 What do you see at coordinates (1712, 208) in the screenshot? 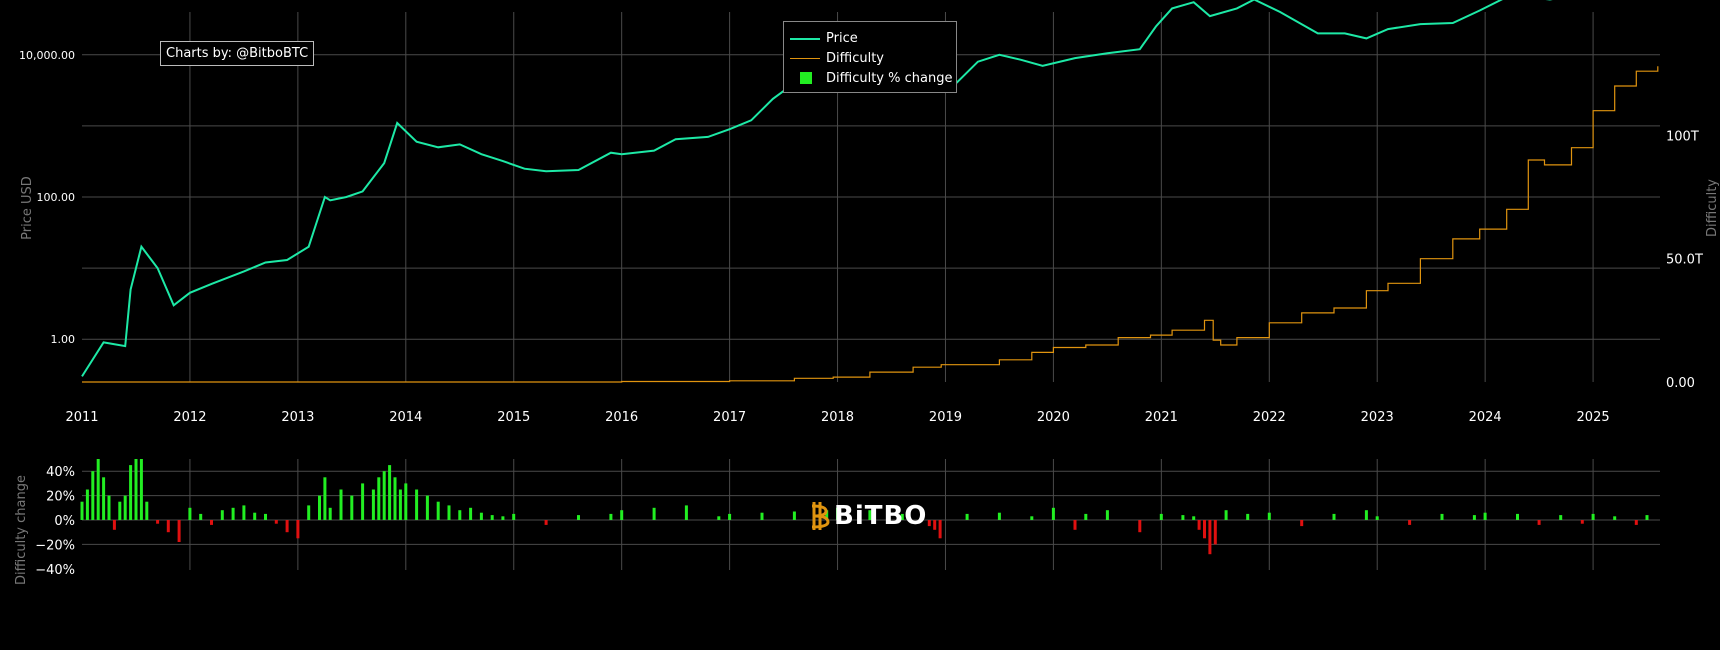
I see `y-axis-title-difficulty: Difficulty` at bounding box center [1712, 208].